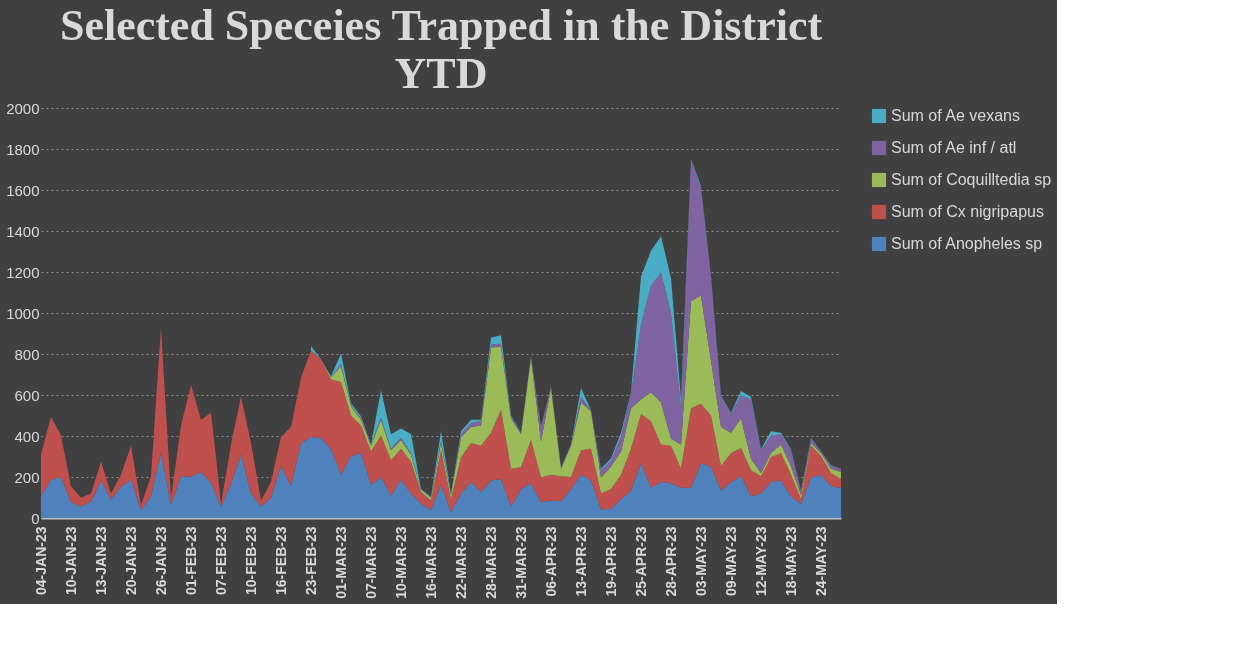  Describe the element at coordinates (130, 560) in the screenshot. I see `x-tick-label: 20-JAN-23` at that location.